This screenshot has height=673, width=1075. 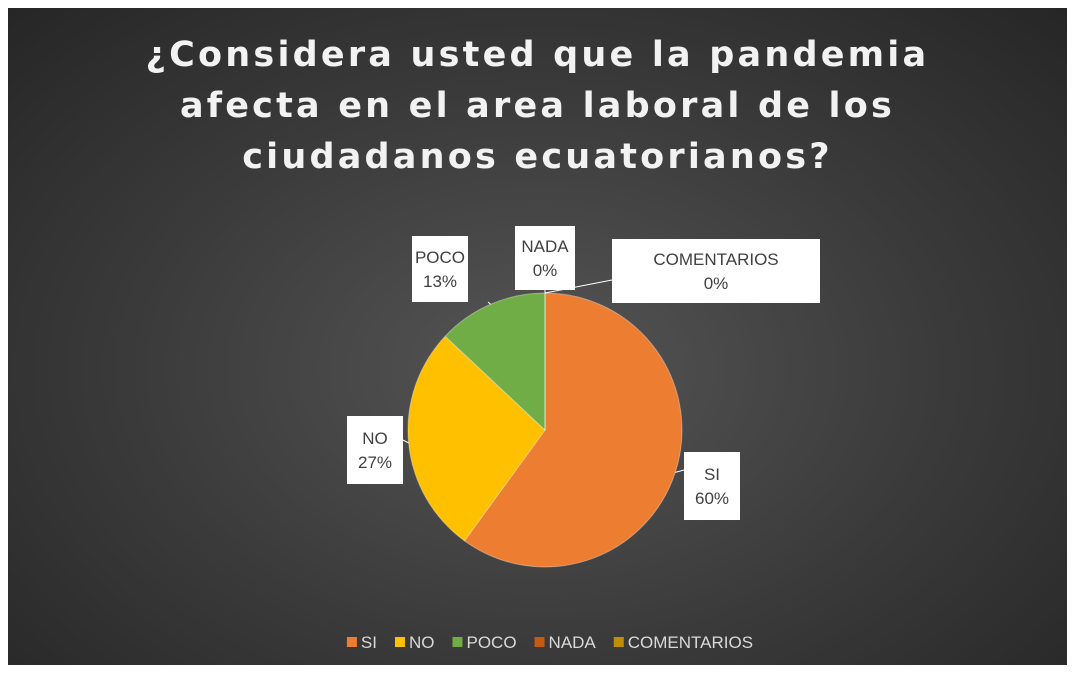 I want to click on data-label-value: 60%, so click(x=712, y=498).